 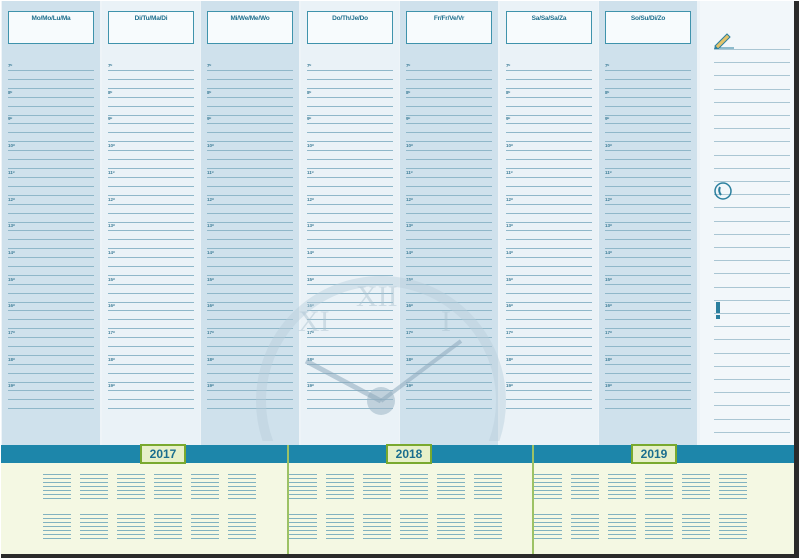 I want to click on day-header-box: Do/Th/Je/Do, so click(x=350, y=27).